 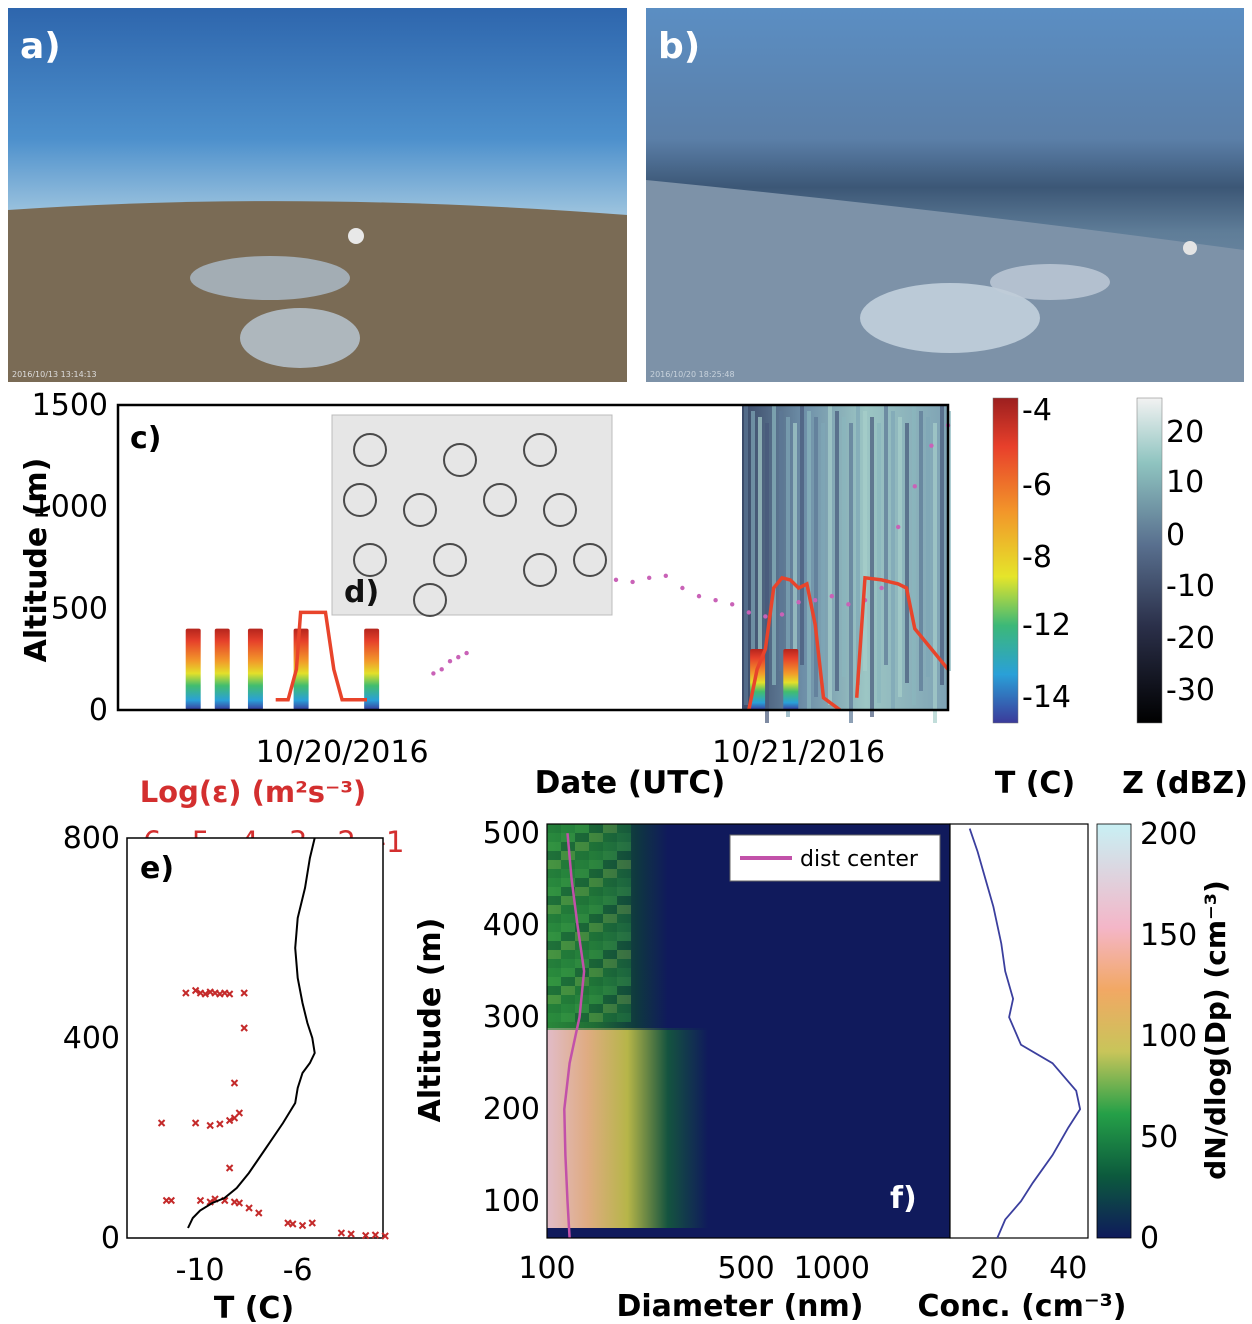 I want to click on balloon-temperature-profiles, so click(x=492, y=669).